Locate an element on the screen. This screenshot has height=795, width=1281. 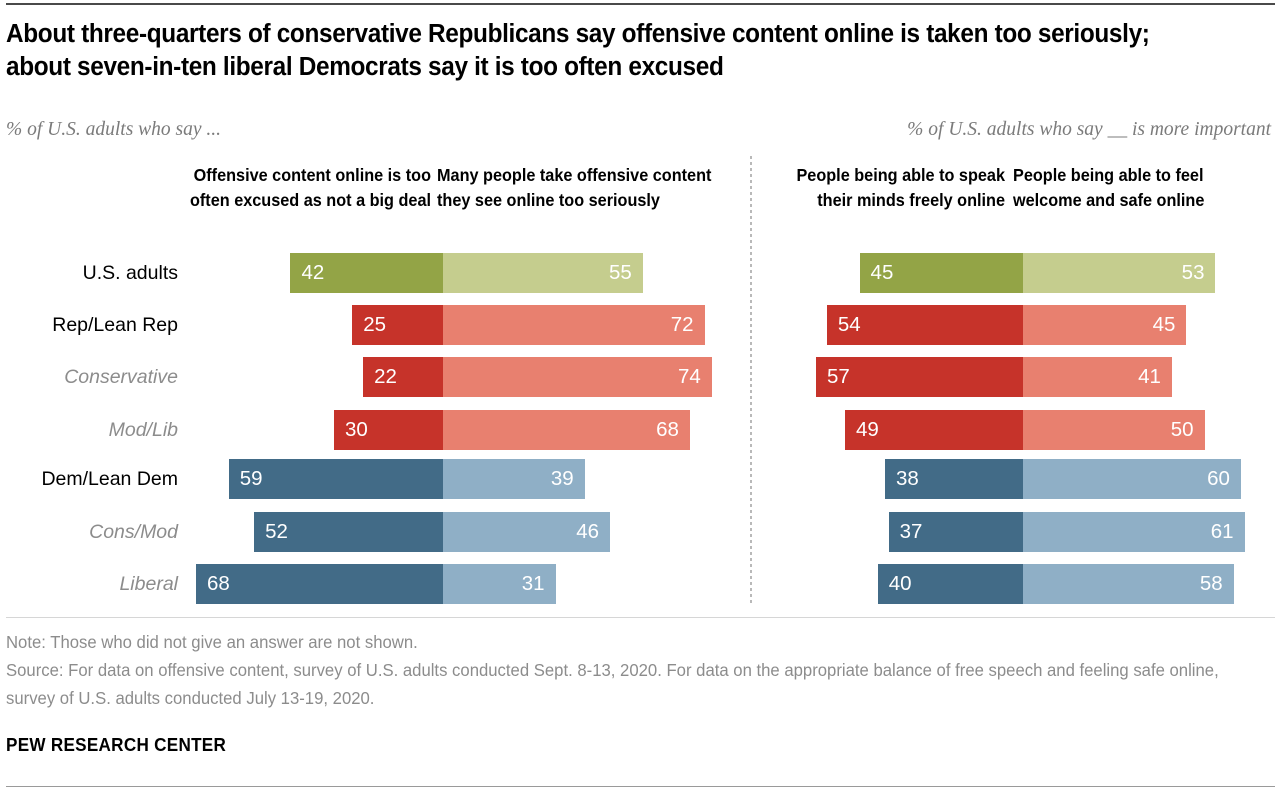
bar-segment-left: 54 is located at coordinates (924, 325).